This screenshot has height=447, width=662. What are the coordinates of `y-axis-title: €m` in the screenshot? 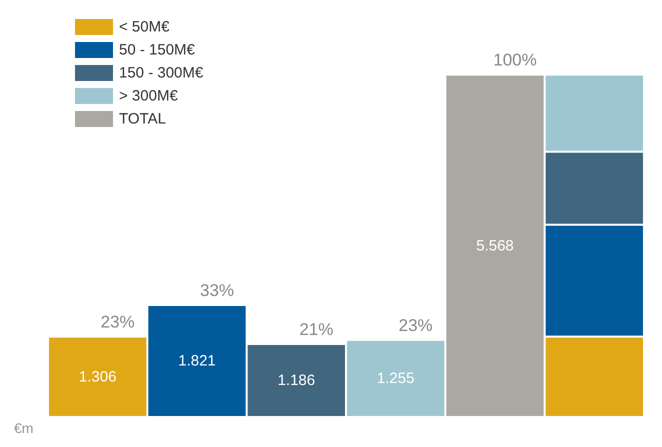 It's located at (24, 428).